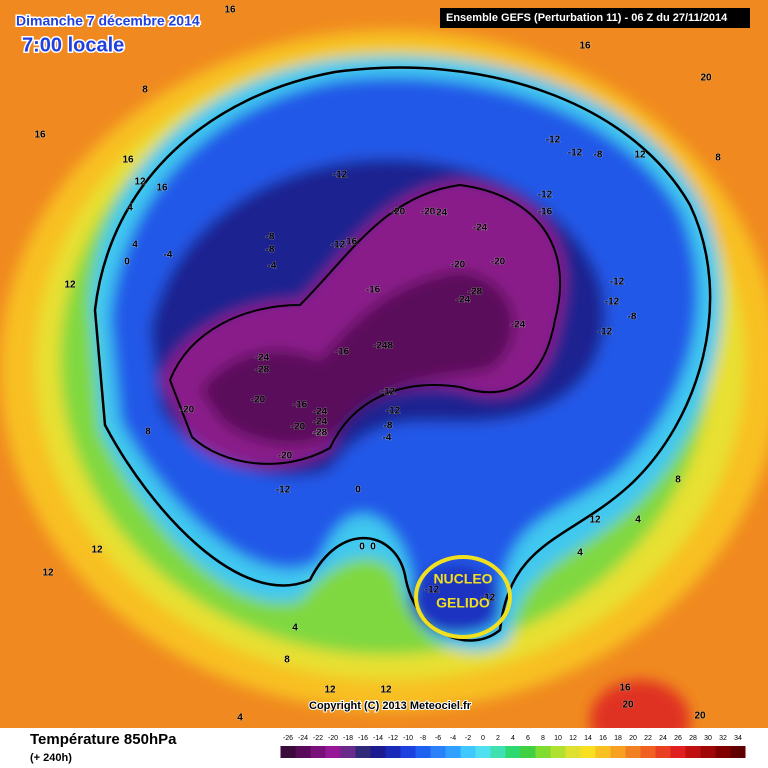 The height and width of the screenshot is (768, 768). What do you see at coordinates (618, 738) in the screenshot?
I see `scale-tick-label: 18` at bounding box center [618, 738].